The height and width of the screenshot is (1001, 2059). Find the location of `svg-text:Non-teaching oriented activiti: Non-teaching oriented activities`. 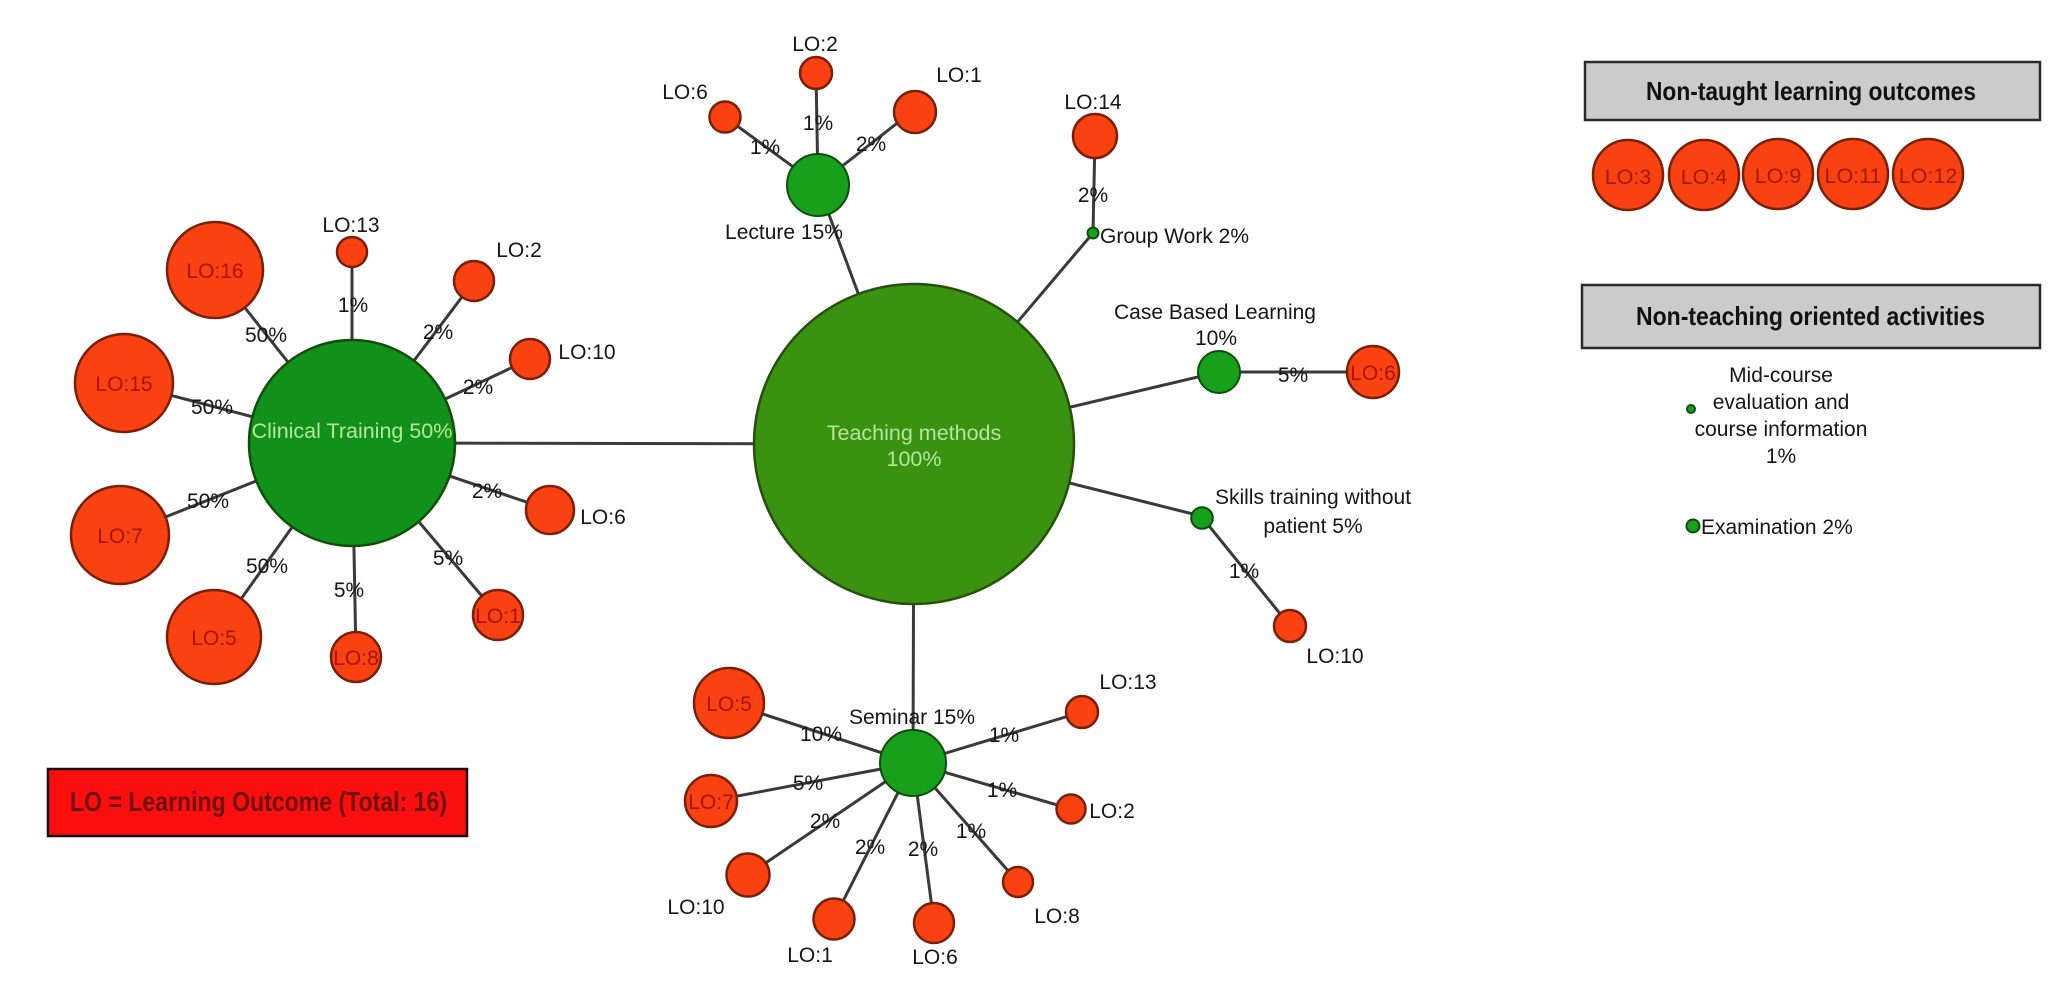

svg-text:Non-teaching oriented activiti: Non-teaching oriented activities is located at coordinates (1810, 316).